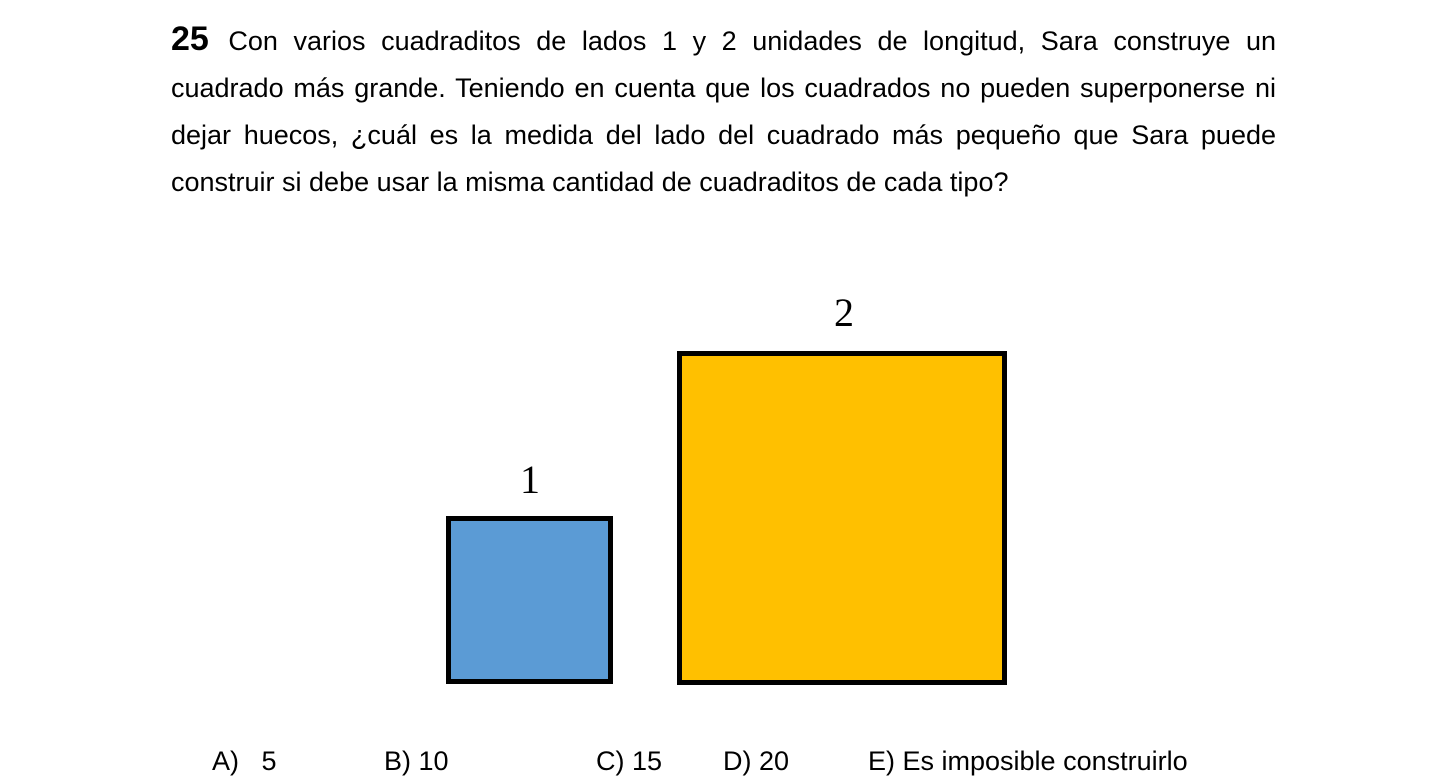 The image size is (1446, 780). I want to click on option-b: B) 10, so click(416, 761).